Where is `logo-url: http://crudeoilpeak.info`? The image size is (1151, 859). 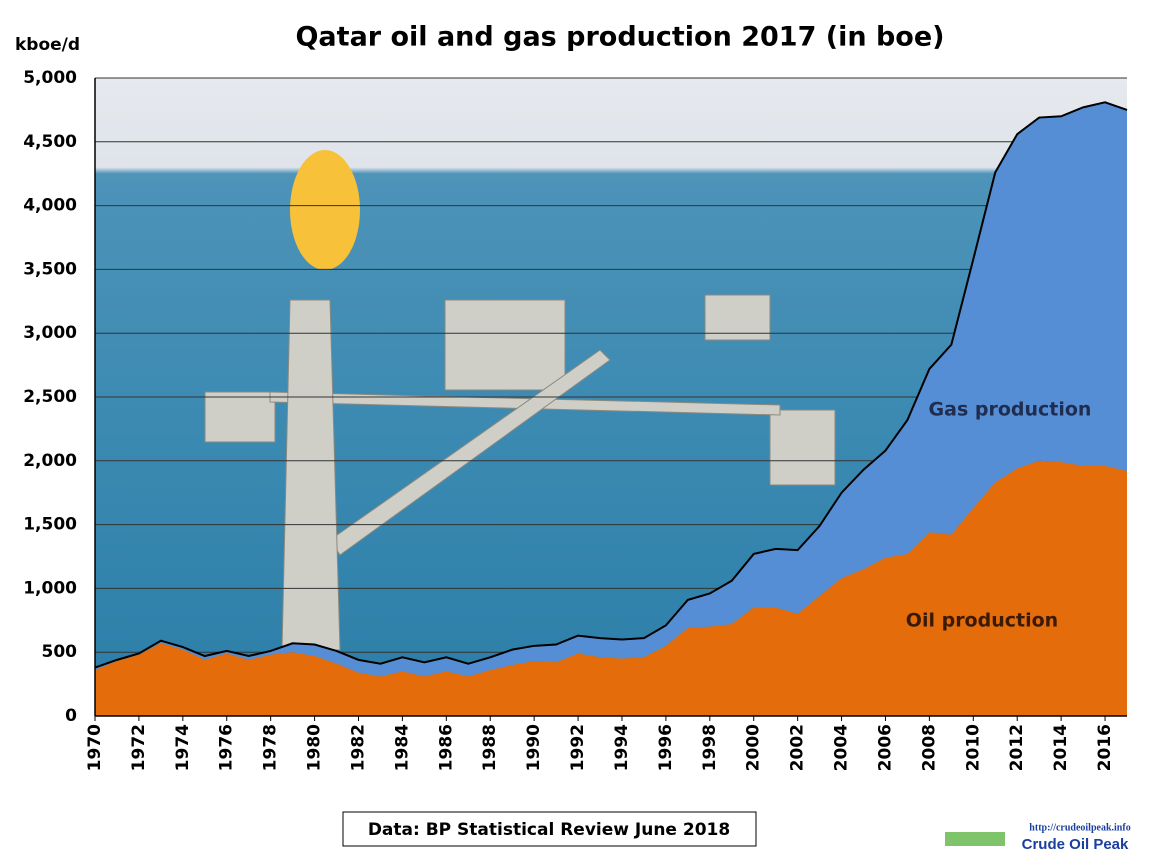 logo-url: http://crudeoilpeak.info is located at coordinates (1079, 827).